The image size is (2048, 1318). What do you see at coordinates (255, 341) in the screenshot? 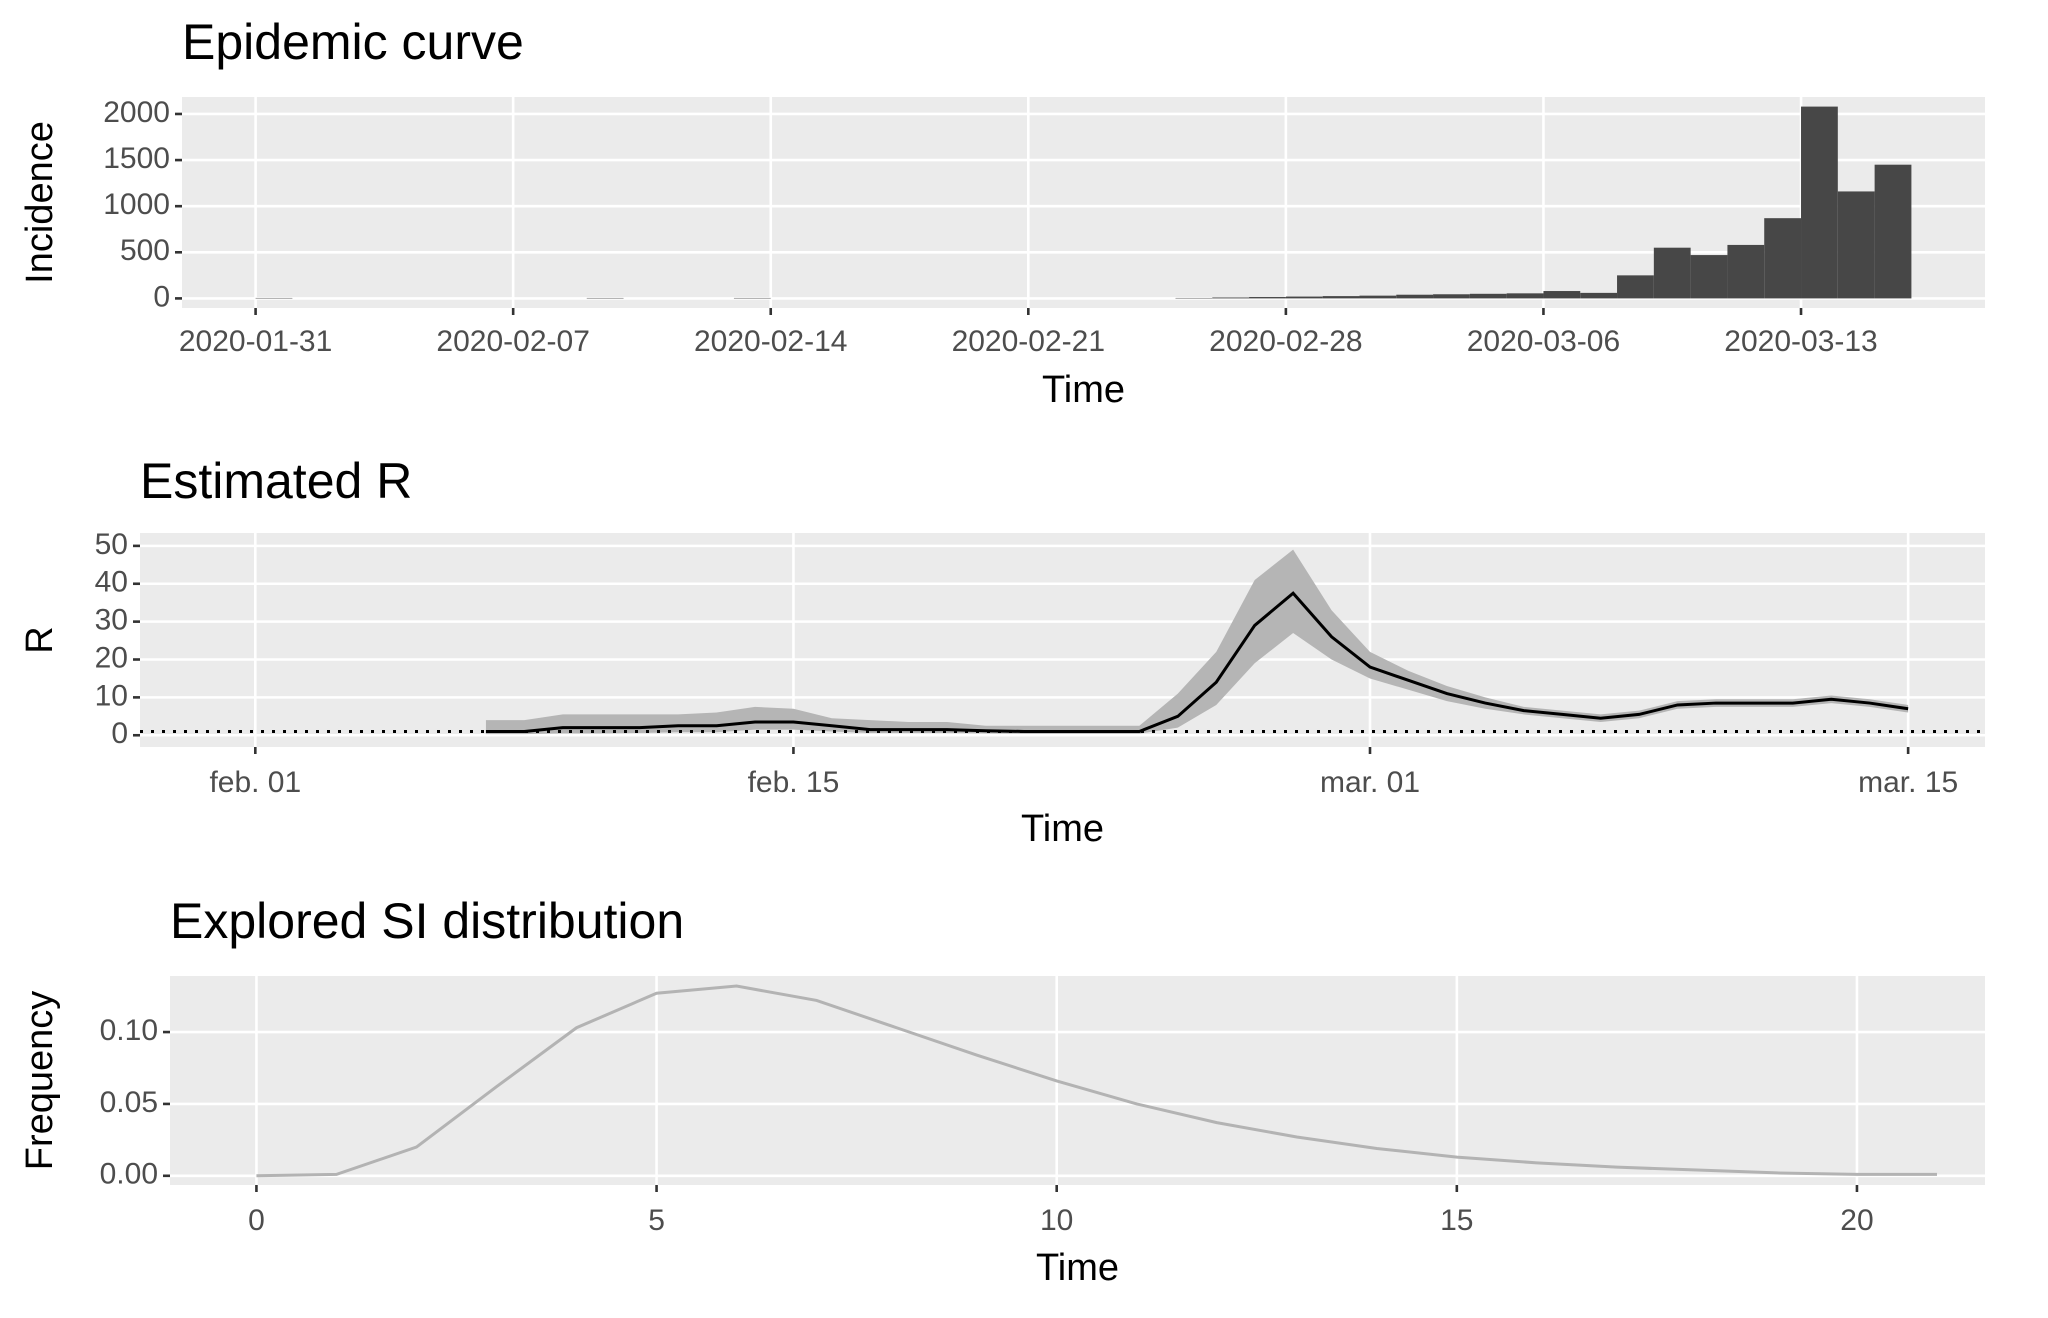
I see `x-tick-label: 2020-01-31` at bounding box center [255, 341].